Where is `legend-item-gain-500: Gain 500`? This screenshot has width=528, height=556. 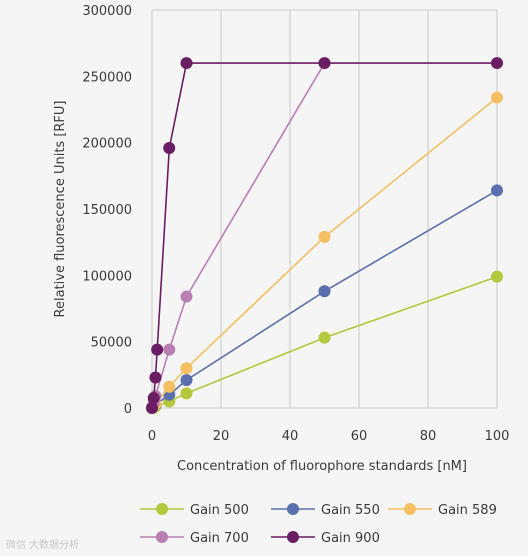 legend-item-gain-500: Gain 500 is located at coordinates (194, 510).